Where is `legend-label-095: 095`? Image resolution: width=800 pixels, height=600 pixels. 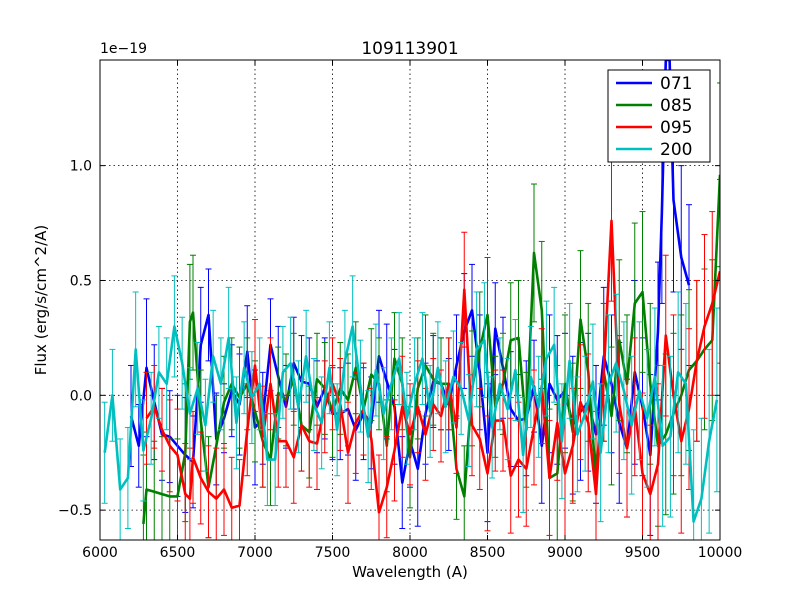 legend-label-095: 095 is located at coordinates (676, 128).